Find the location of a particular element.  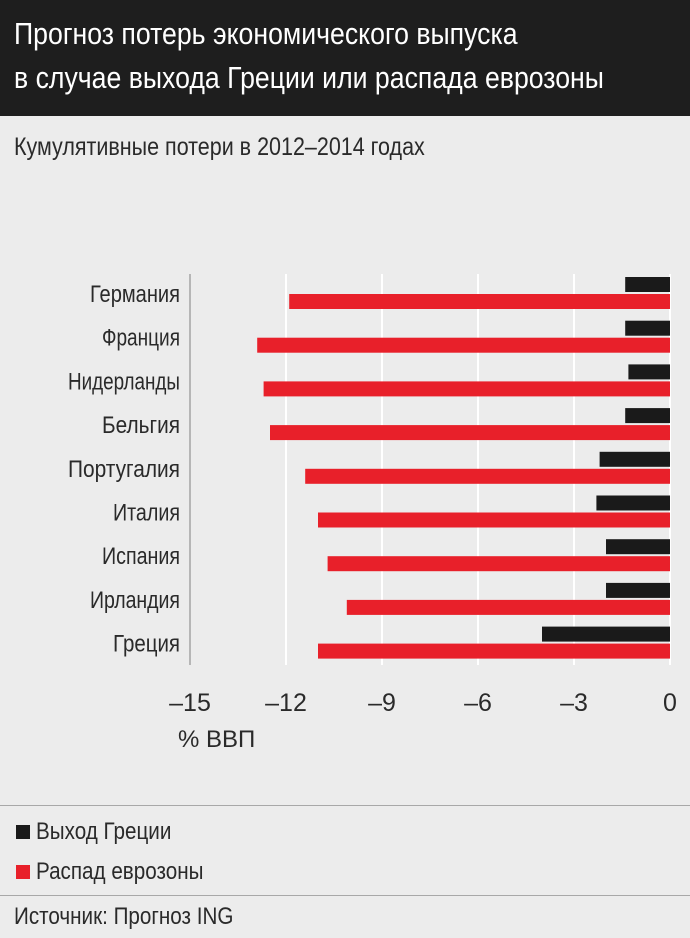

x-tick-label-1: –12 is located at coordinates (286, 703).